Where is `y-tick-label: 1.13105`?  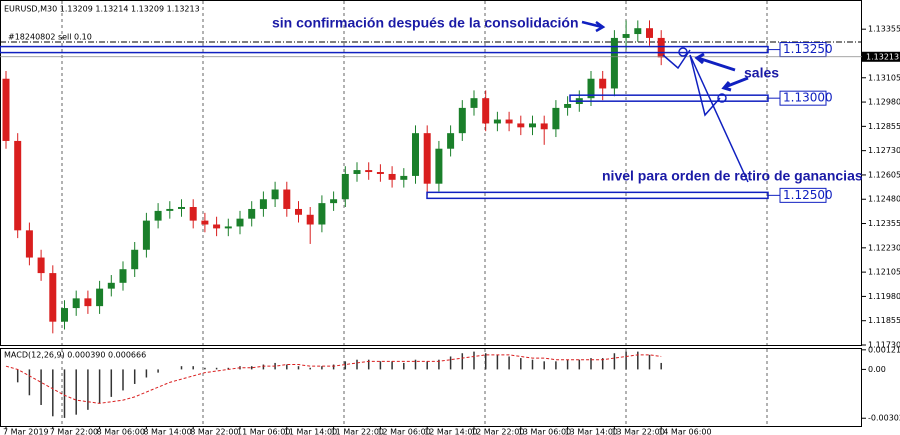 y-tick-label: 1.13105 is located at coordinates (884, 77).